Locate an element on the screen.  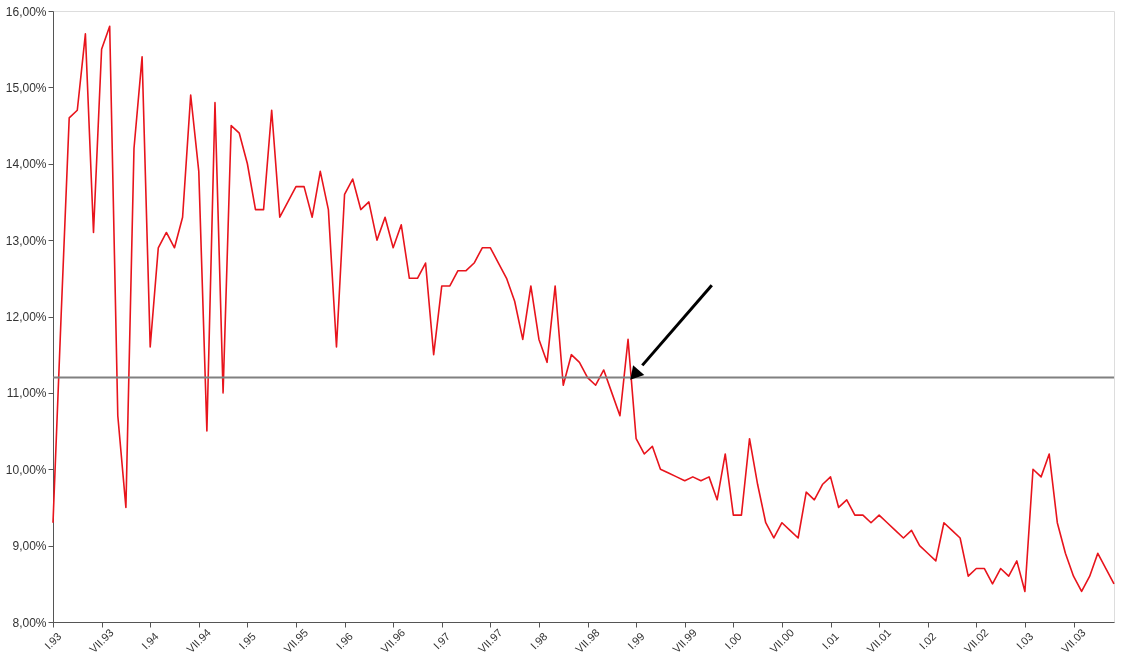
x-tick-label: I.97 is located at coordinates (441, 641).